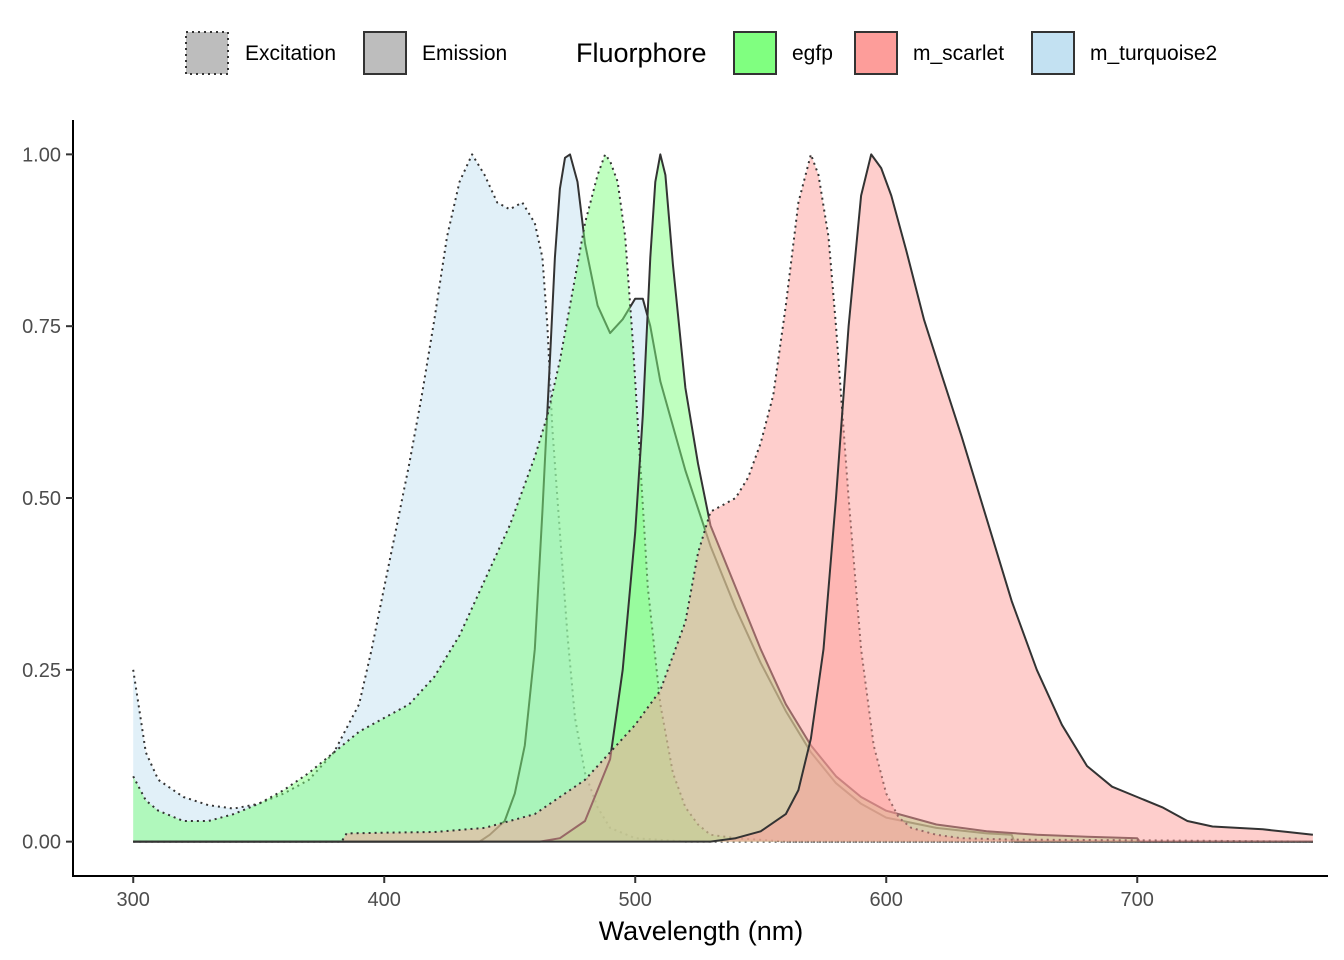  Describe the element at coordinates (41, 843) in the screenshot. I see `y-tick-label: 0.00` at that location.